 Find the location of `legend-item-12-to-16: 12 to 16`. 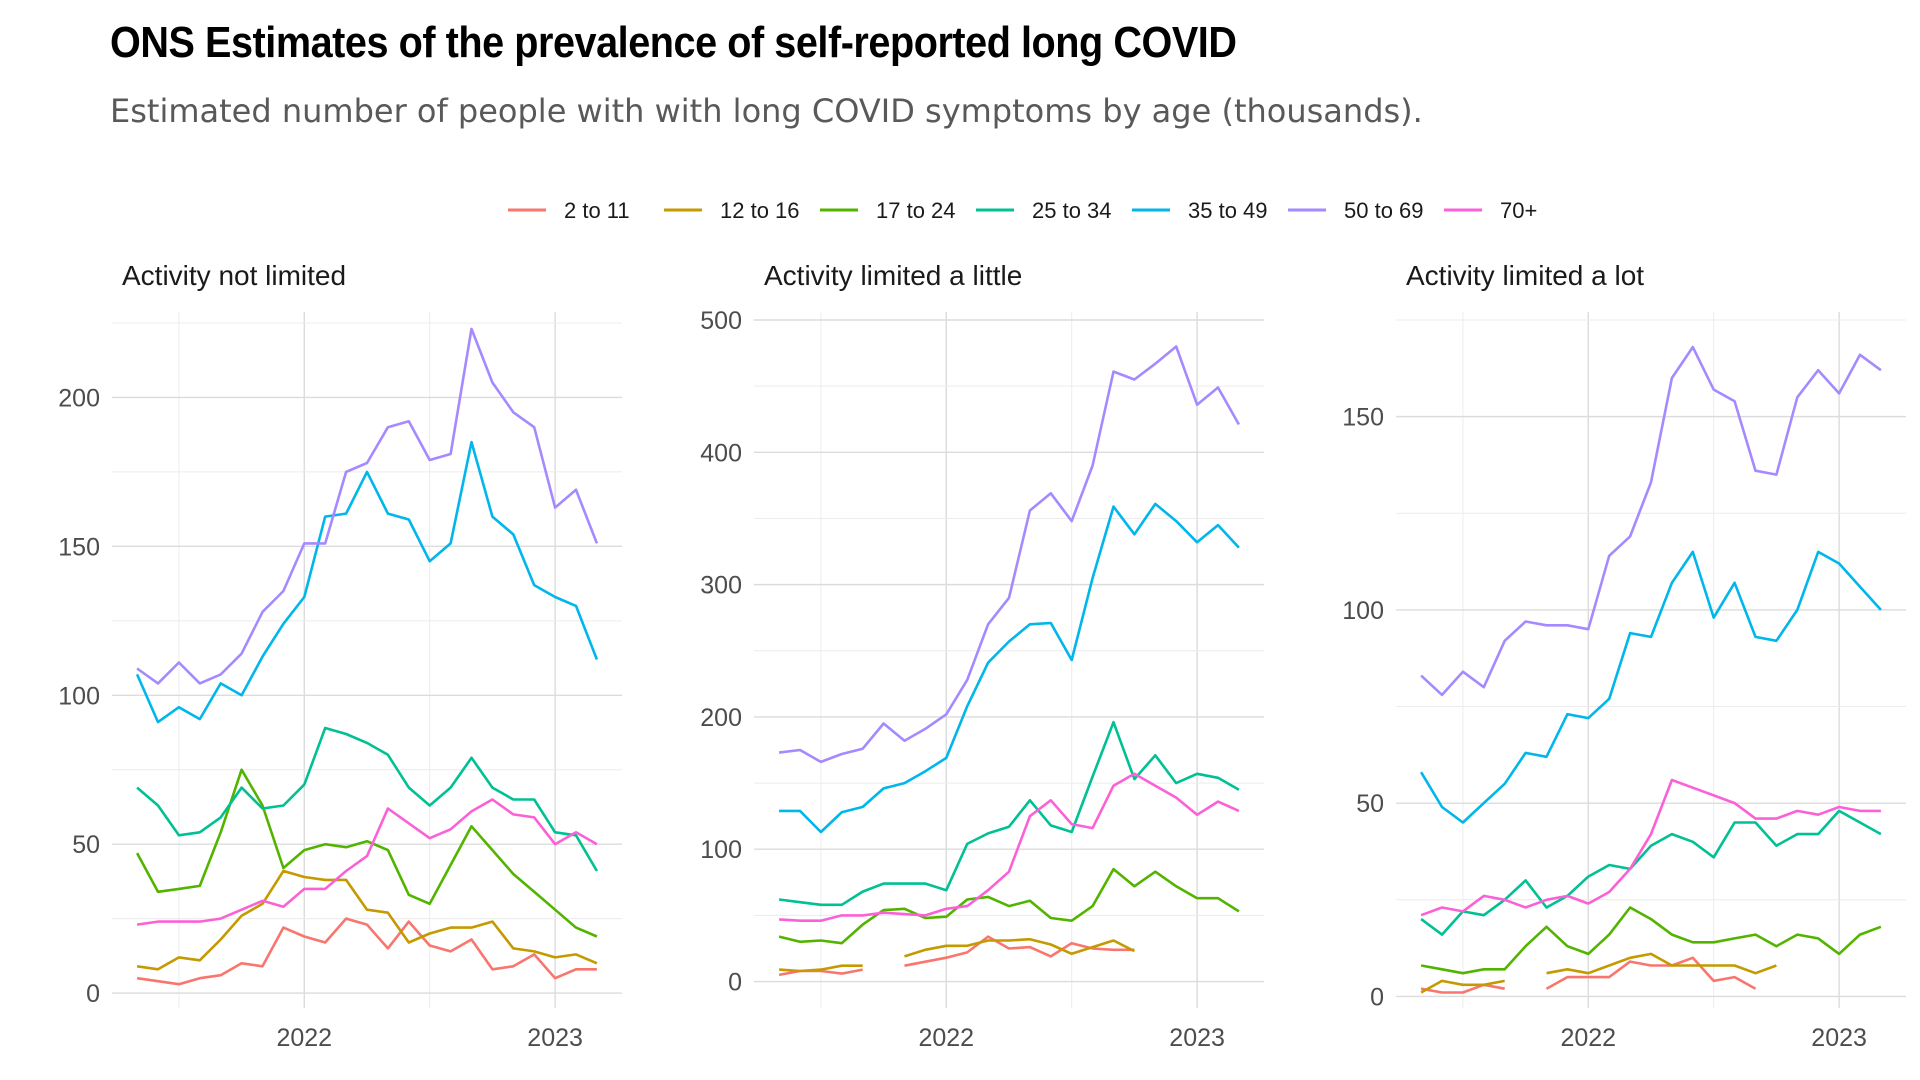

legend-item-12-to-16: 12 to 16 is located at coordinates (732, 210).